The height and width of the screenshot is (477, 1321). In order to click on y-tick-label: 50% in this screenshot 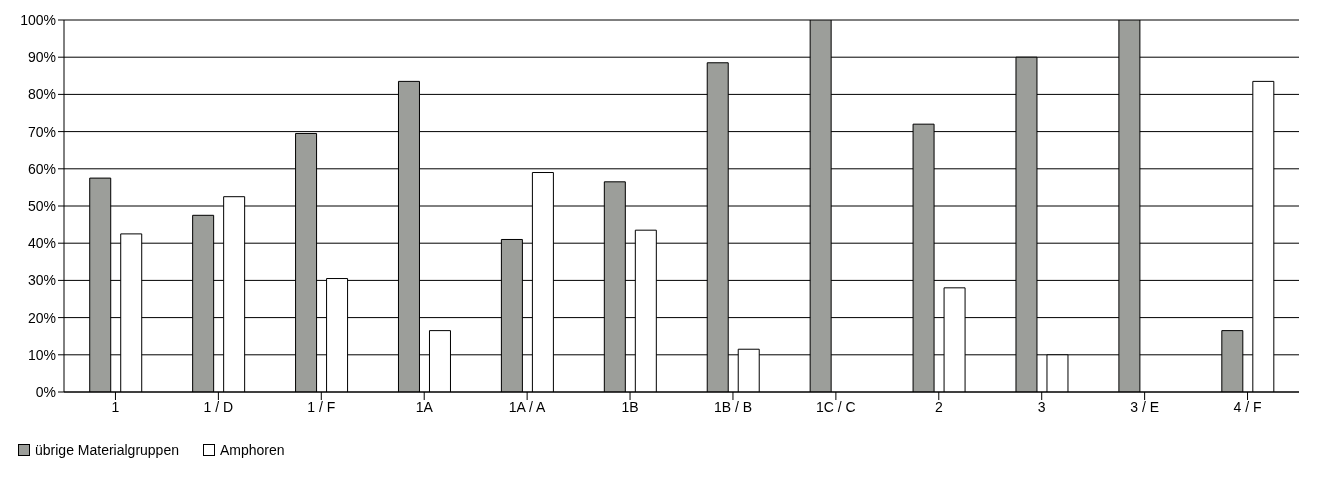, I will do `click(41, 205)`.